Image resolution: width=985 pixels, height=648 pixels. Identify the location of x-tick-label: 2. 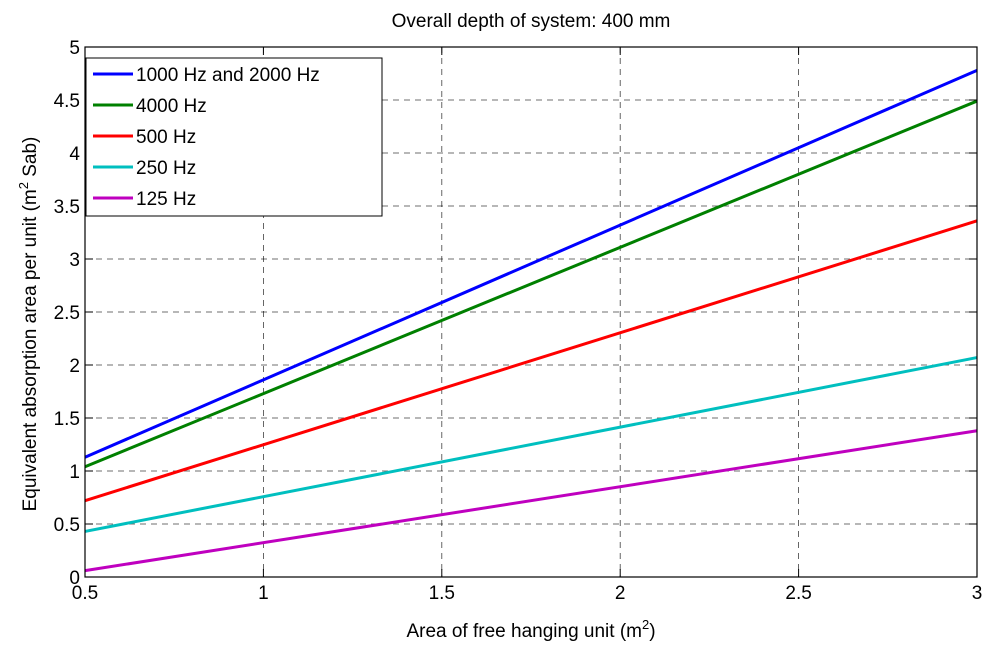
(620, 593).